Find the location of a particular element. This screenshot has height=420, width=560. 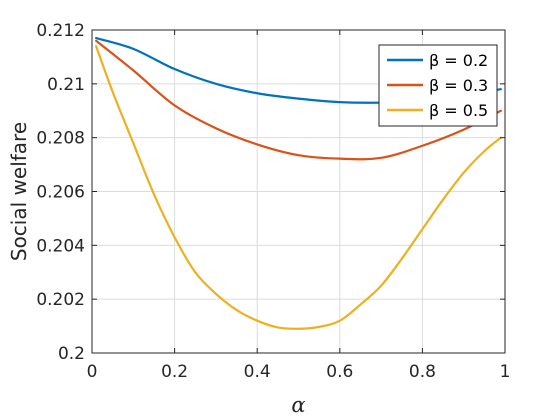

legend: β = 0.2 β = 0.3 β = 0.5 is located at coordinates (438, 85).